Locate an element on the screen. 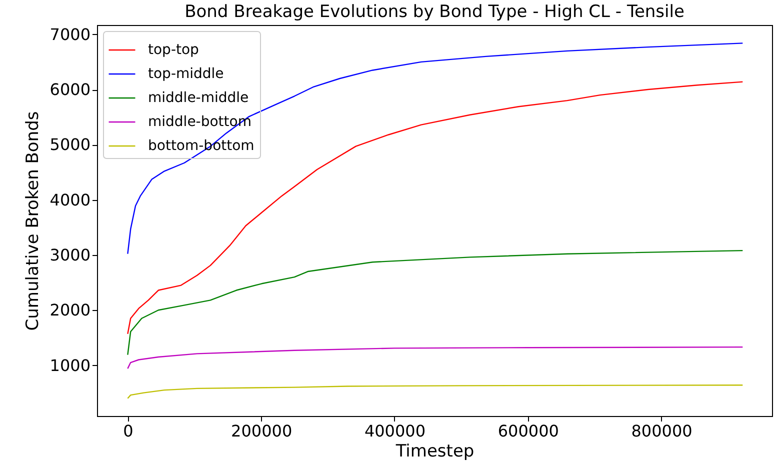  legend-label: top-middle is located at coordinates (186, 74).